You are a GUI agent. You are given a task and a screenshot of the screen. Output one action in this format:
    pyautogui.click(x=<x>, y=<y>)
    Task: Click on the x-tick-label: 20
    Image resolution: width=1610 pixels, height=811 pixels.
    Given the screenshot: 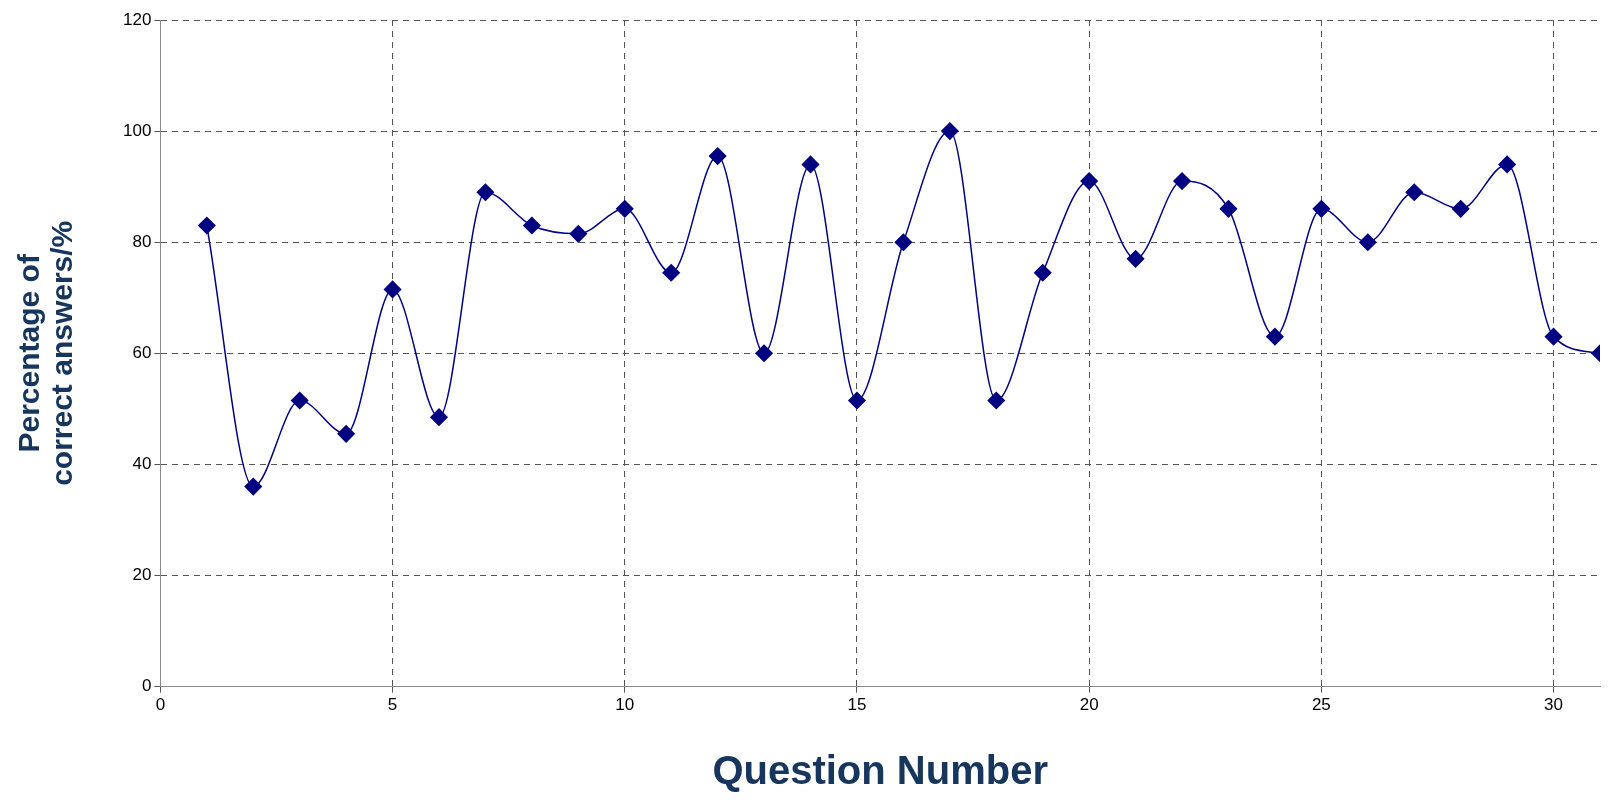 What is the action you would take?
    pyautogui.click(x=1089, y=705)
    